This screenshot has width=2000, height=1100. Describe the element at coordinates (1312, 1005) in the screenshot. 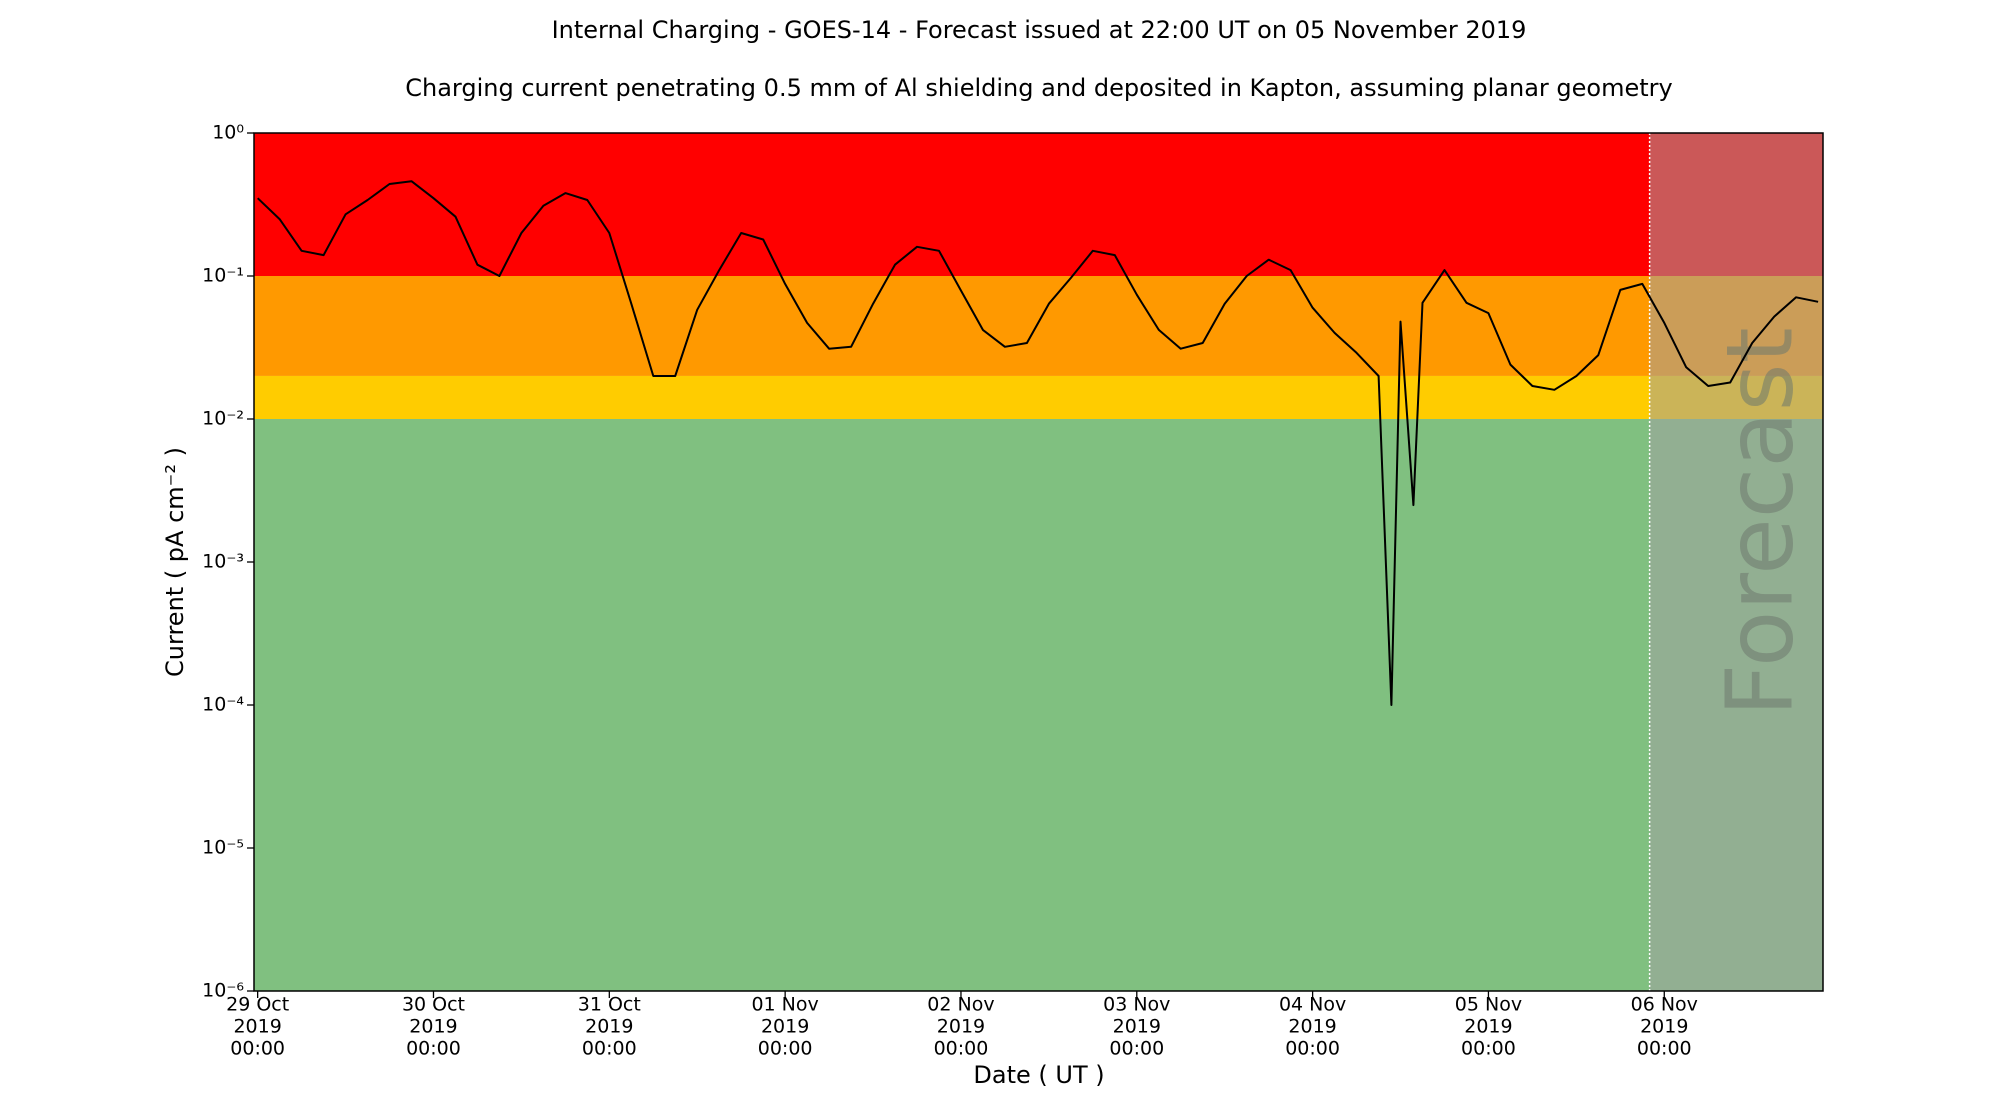

I see `x-tick-label: 04 Nov` at that location.